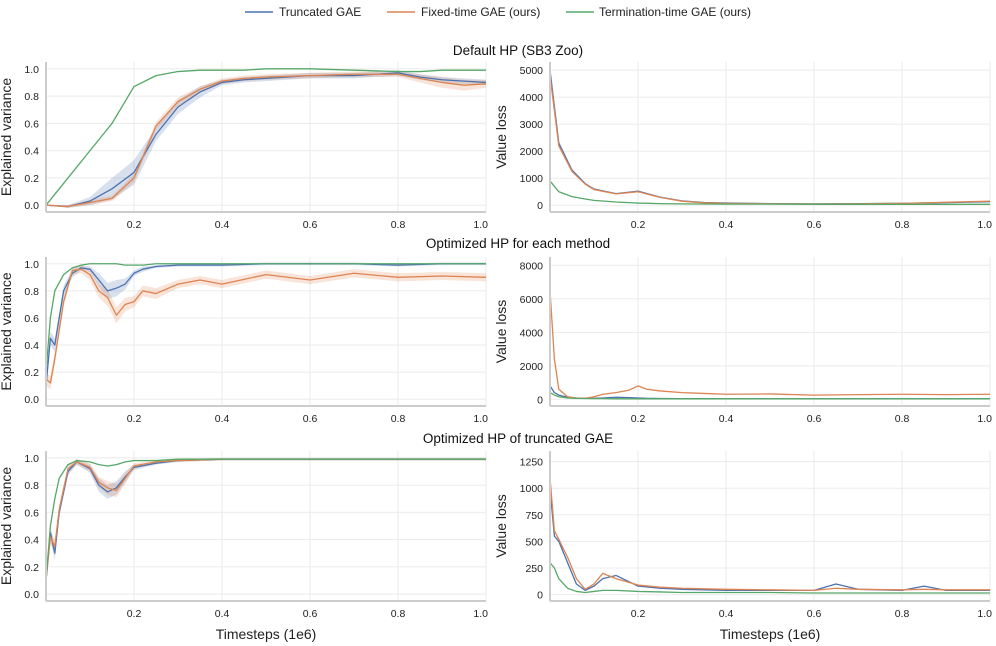  I want to click on y-tick-label: 750, so click(534, 516).